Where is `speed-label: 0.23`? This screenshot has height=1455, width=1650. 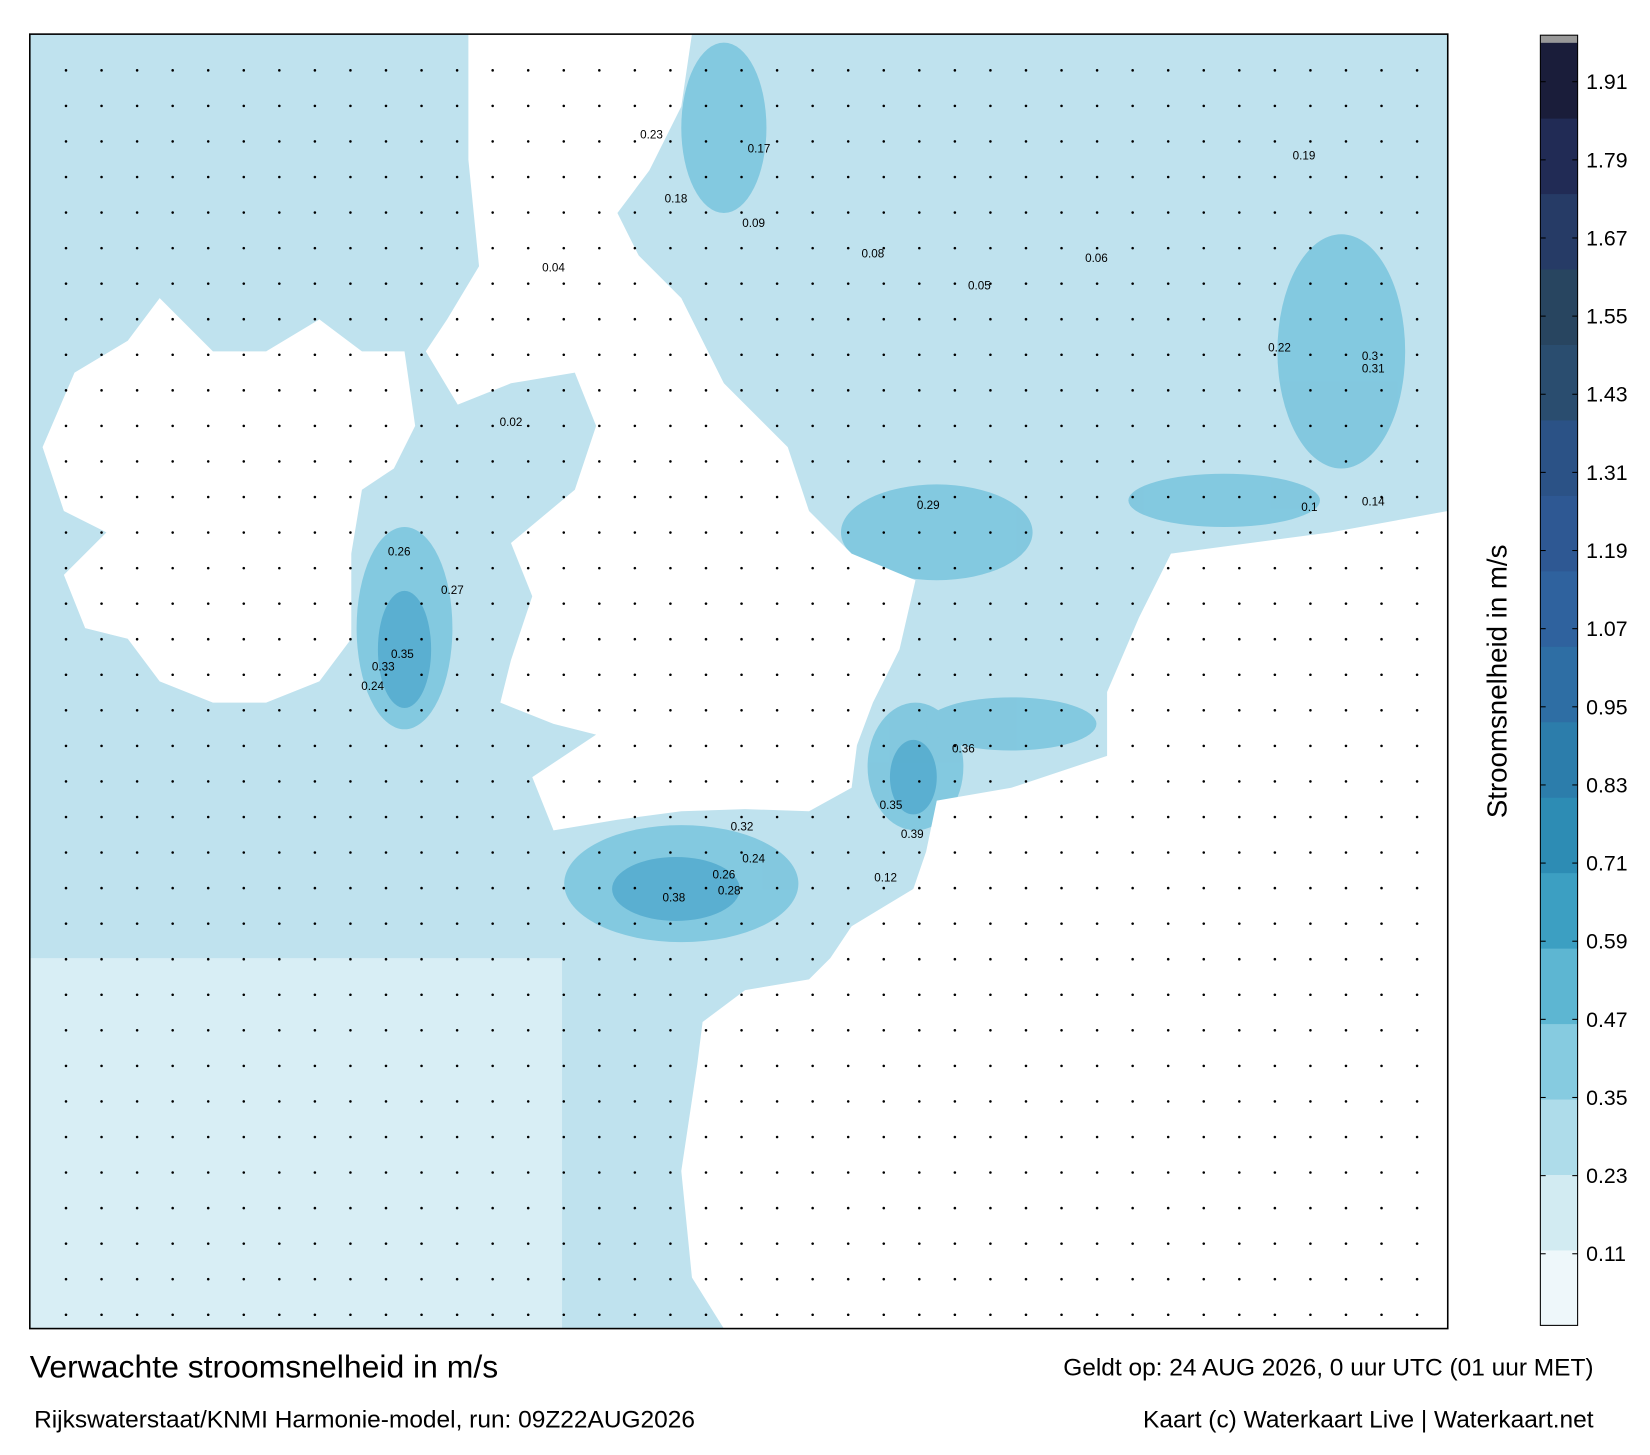 speed-label: 0.23 is located at coordinates (651, 134).